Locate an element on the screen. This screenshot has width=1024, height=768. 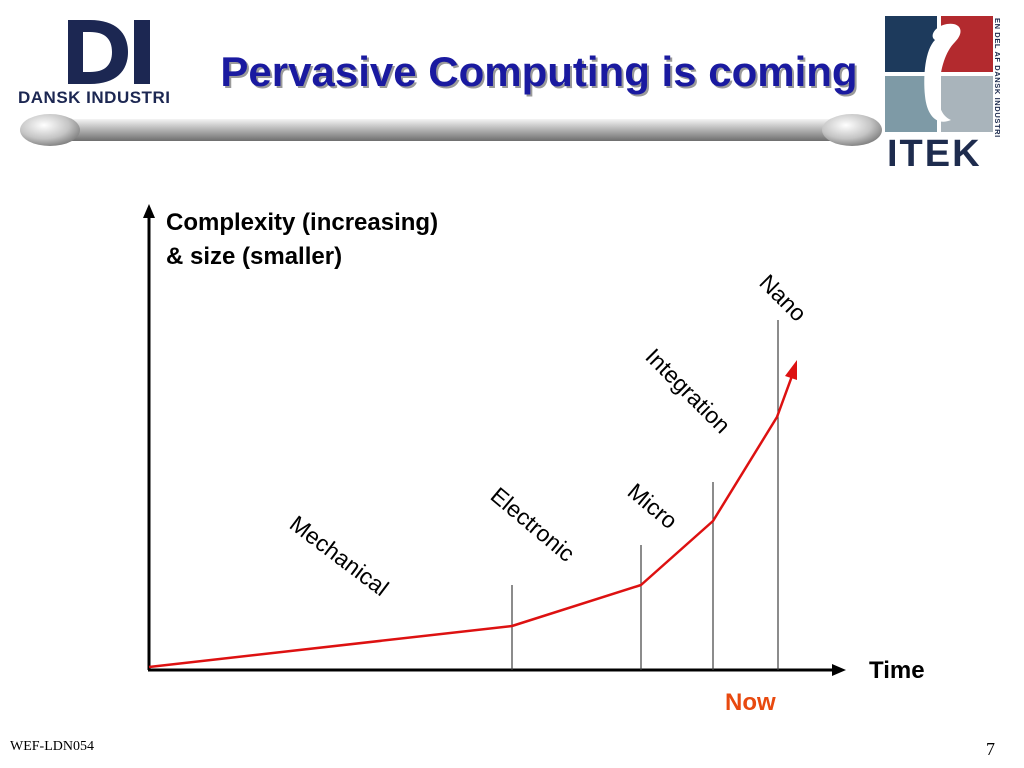
x-axis-label: Time is located at coordinates (897, 670).